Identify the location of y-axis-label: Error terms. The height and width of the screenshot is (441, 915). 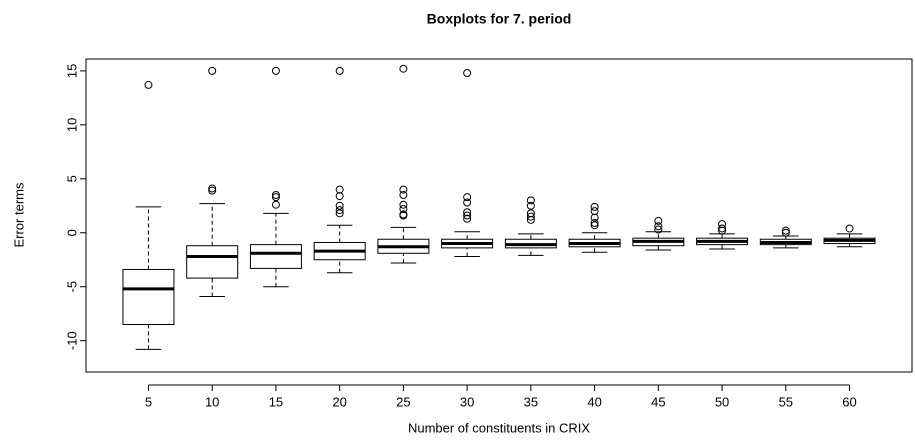
(18, 215).